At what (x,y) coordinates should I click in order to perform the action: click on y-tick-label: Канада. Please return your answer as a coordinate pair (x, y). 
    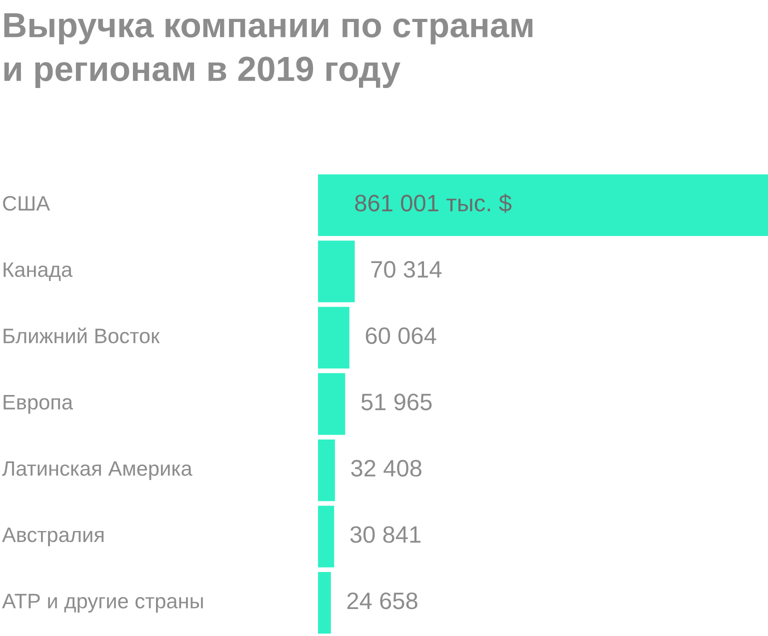
    Looking at the image, I should click on (38, 271).